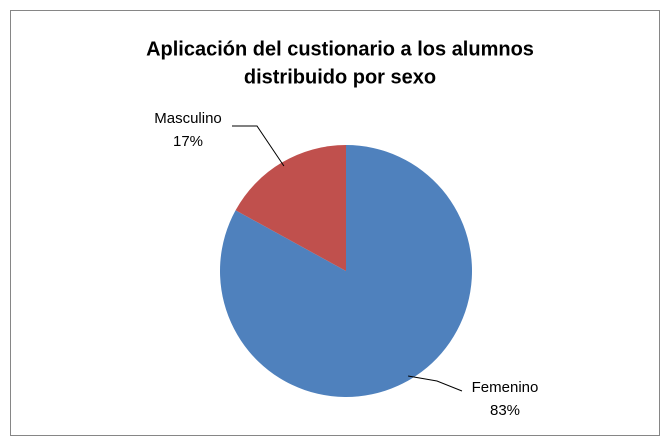  What do you see at coordinates (505, 387) in the screenshot?
I see `data-label-category: Femenino` at bounding box center [505, 387].